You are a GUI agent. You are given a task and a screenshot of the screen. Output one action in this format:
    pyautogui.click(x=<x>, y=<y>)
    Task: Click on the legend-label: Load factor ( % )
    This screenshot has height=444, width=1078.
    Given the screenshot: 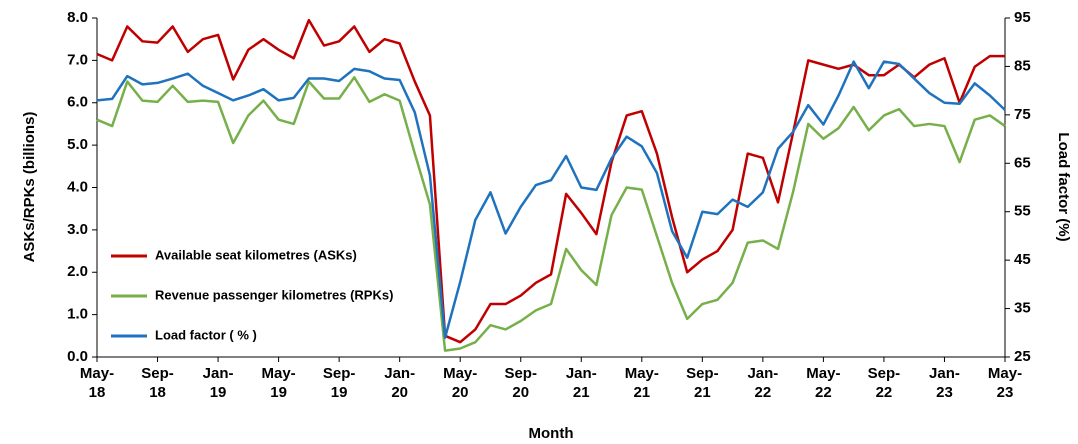 What is the action you would take?
    pyautogui.click(x=206, y=334)
    